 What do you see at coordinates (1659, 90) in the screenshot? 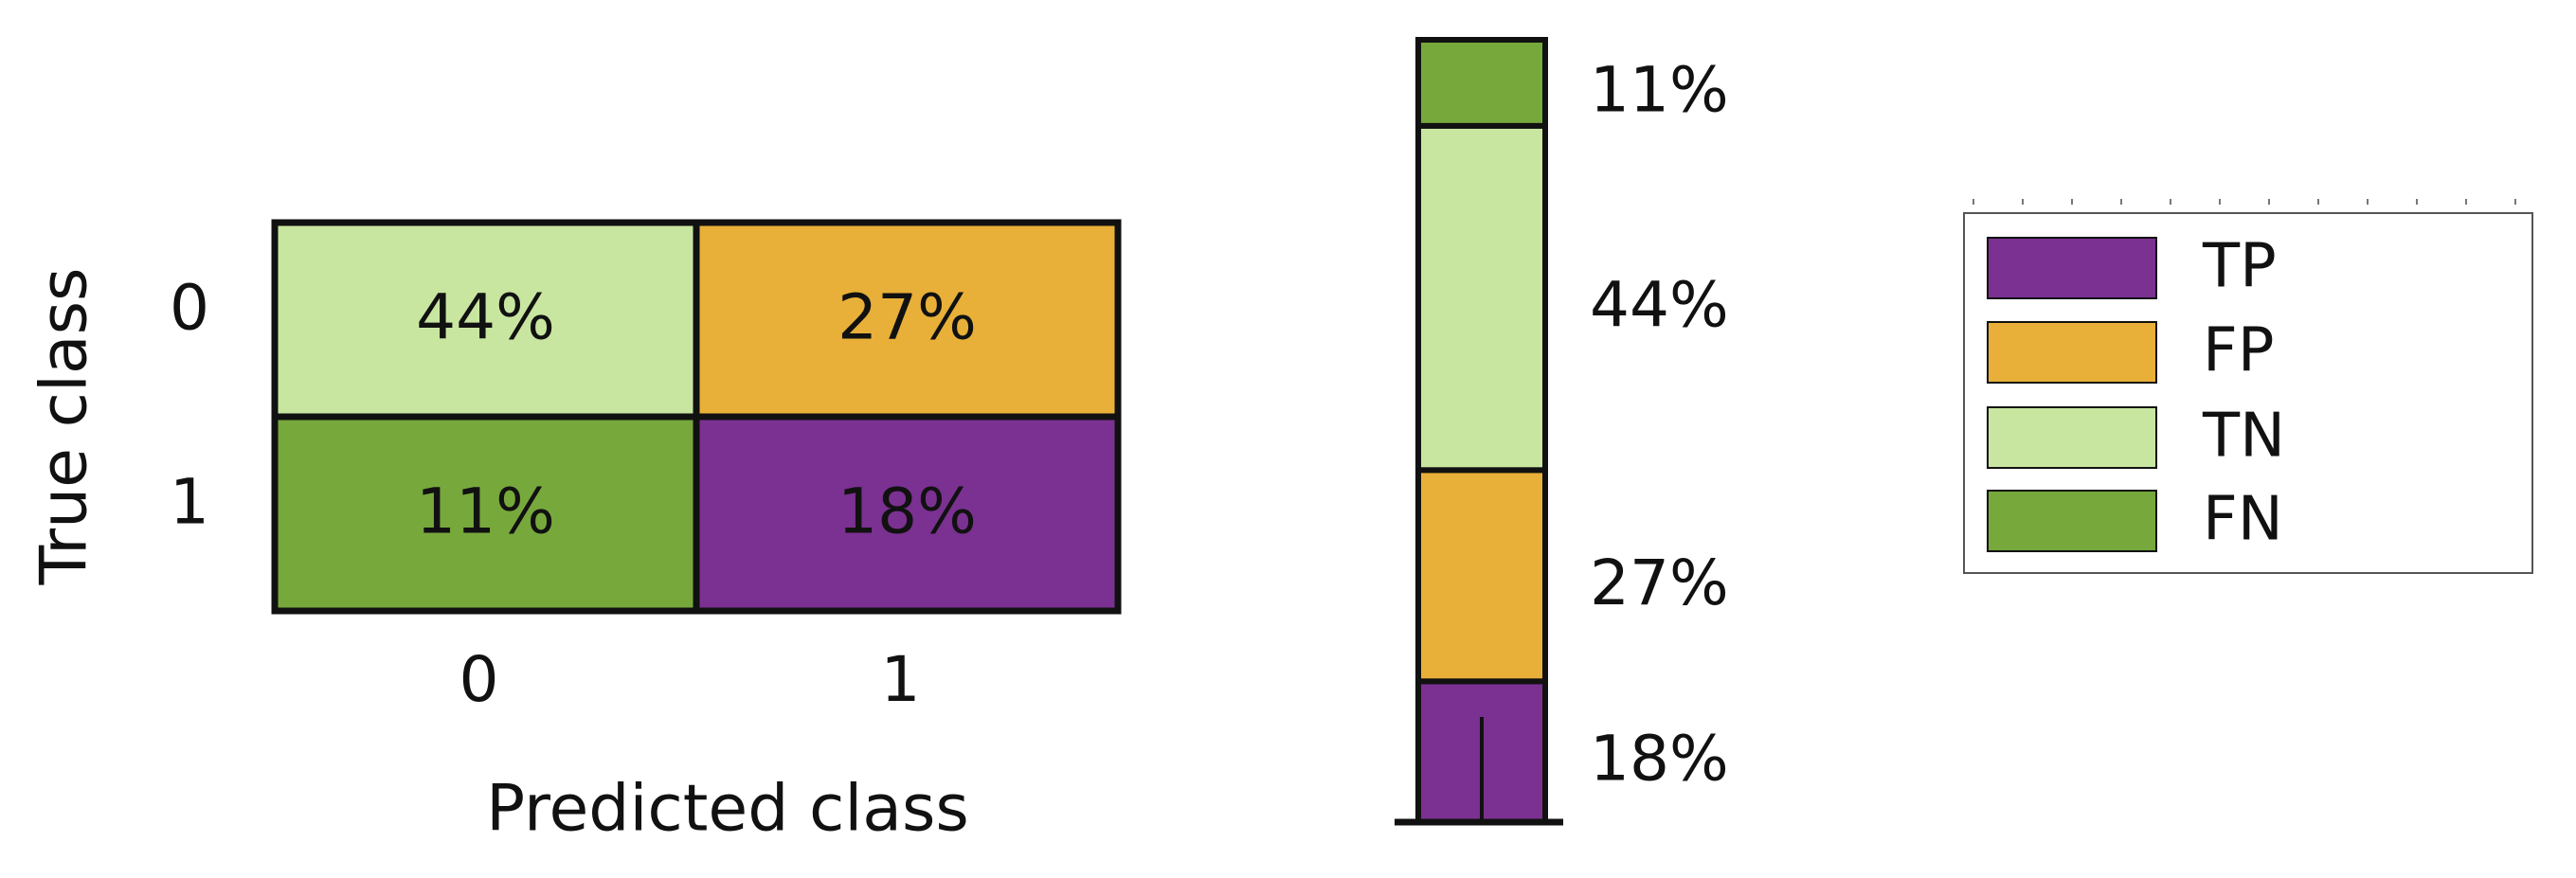
I see `stack-segment-label: 11%` at bounding box center [1659, 90].